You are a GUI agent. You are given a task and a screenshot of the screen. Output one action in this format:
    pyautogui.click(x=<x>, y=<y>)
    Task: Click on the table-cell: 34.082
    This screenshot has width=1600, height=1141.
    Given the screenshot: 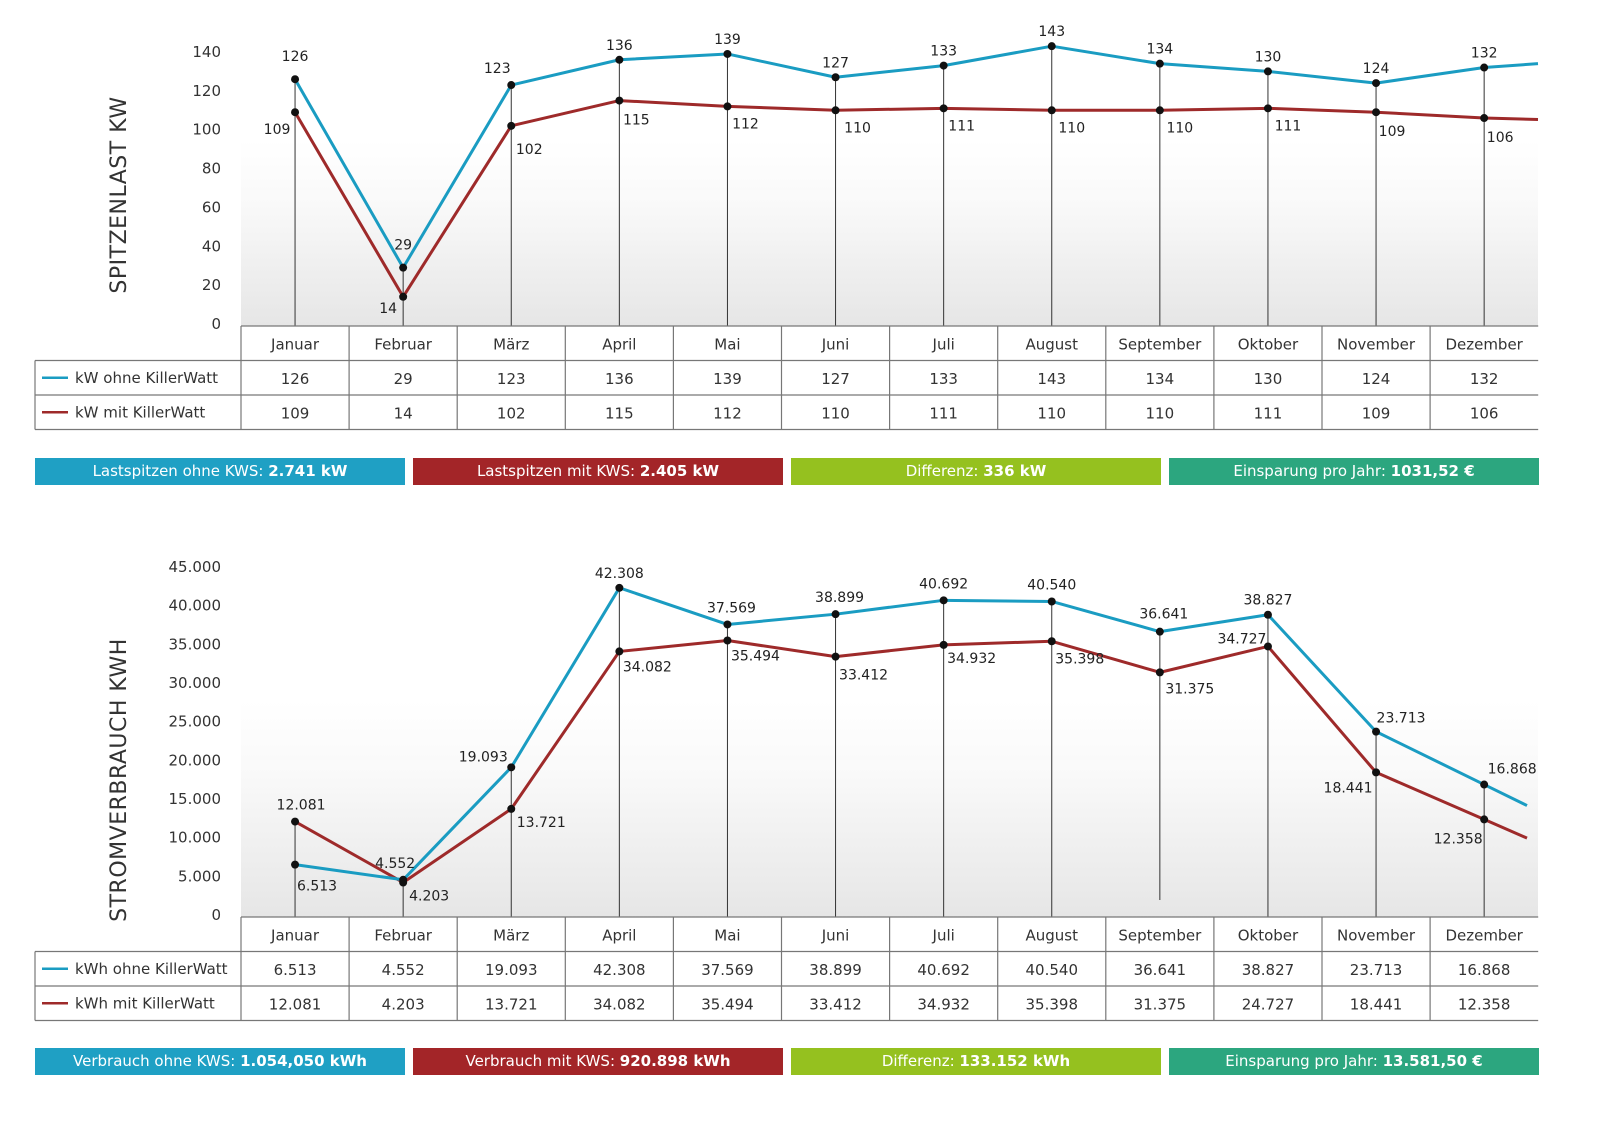 What is the action you would take?
    pyautogui.click(x=619, y=1004)
    